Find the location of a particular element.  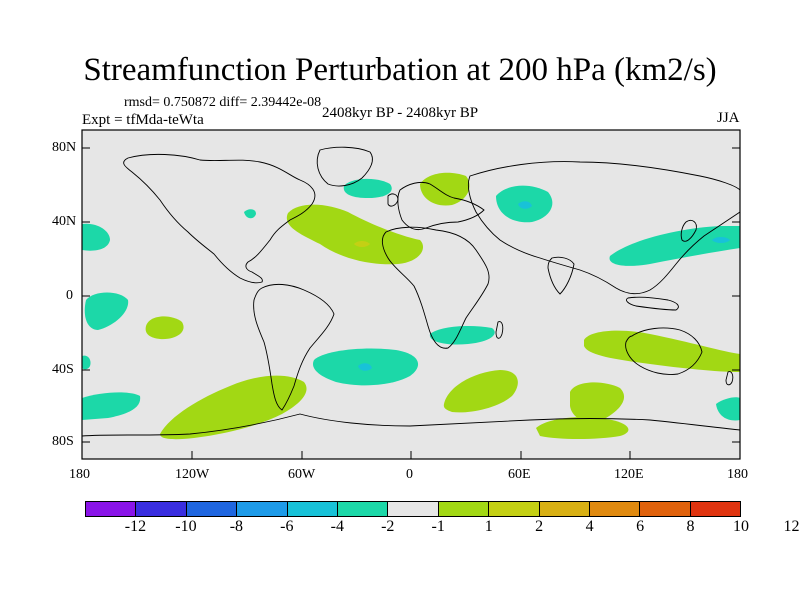

colorbar-label: 12 is located at coordinates (791, 526).